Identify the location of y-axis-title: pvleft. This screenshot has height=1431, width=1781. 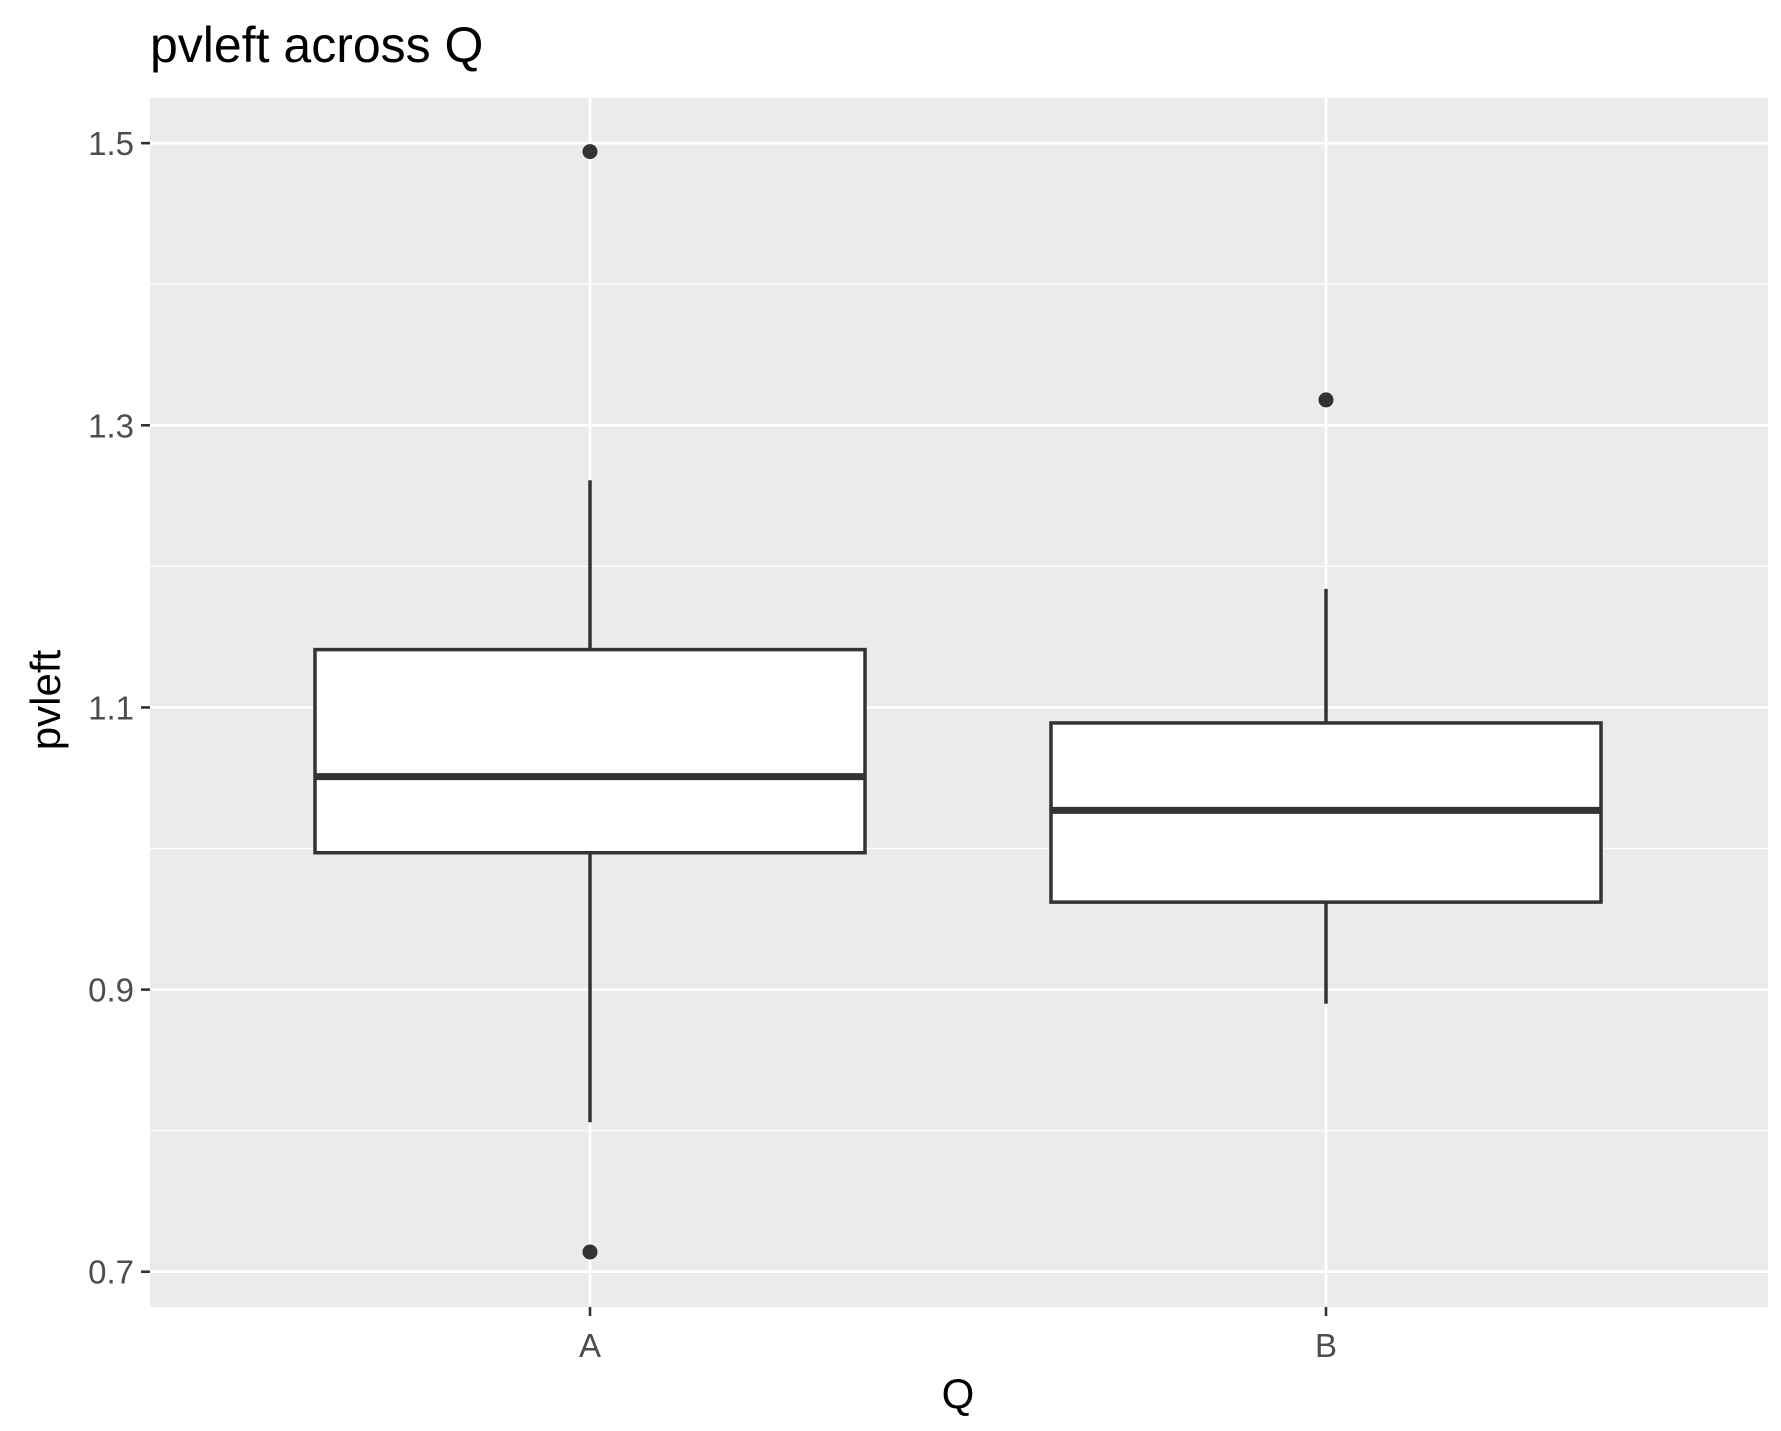
(45, 699).